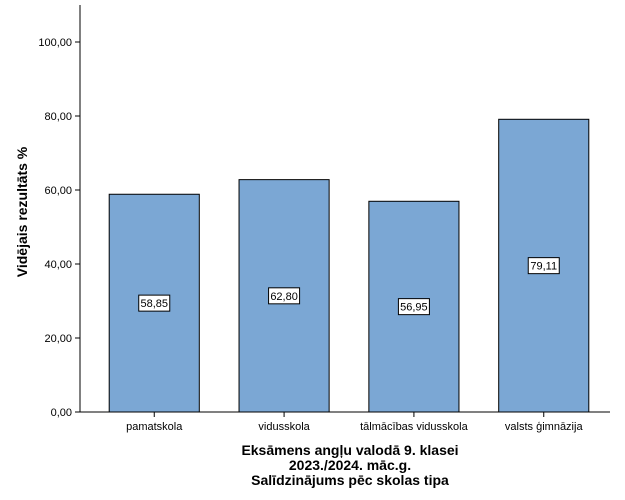  I want to click on y-axis-title: Vidējais rezultāts %, so click(22, 211).